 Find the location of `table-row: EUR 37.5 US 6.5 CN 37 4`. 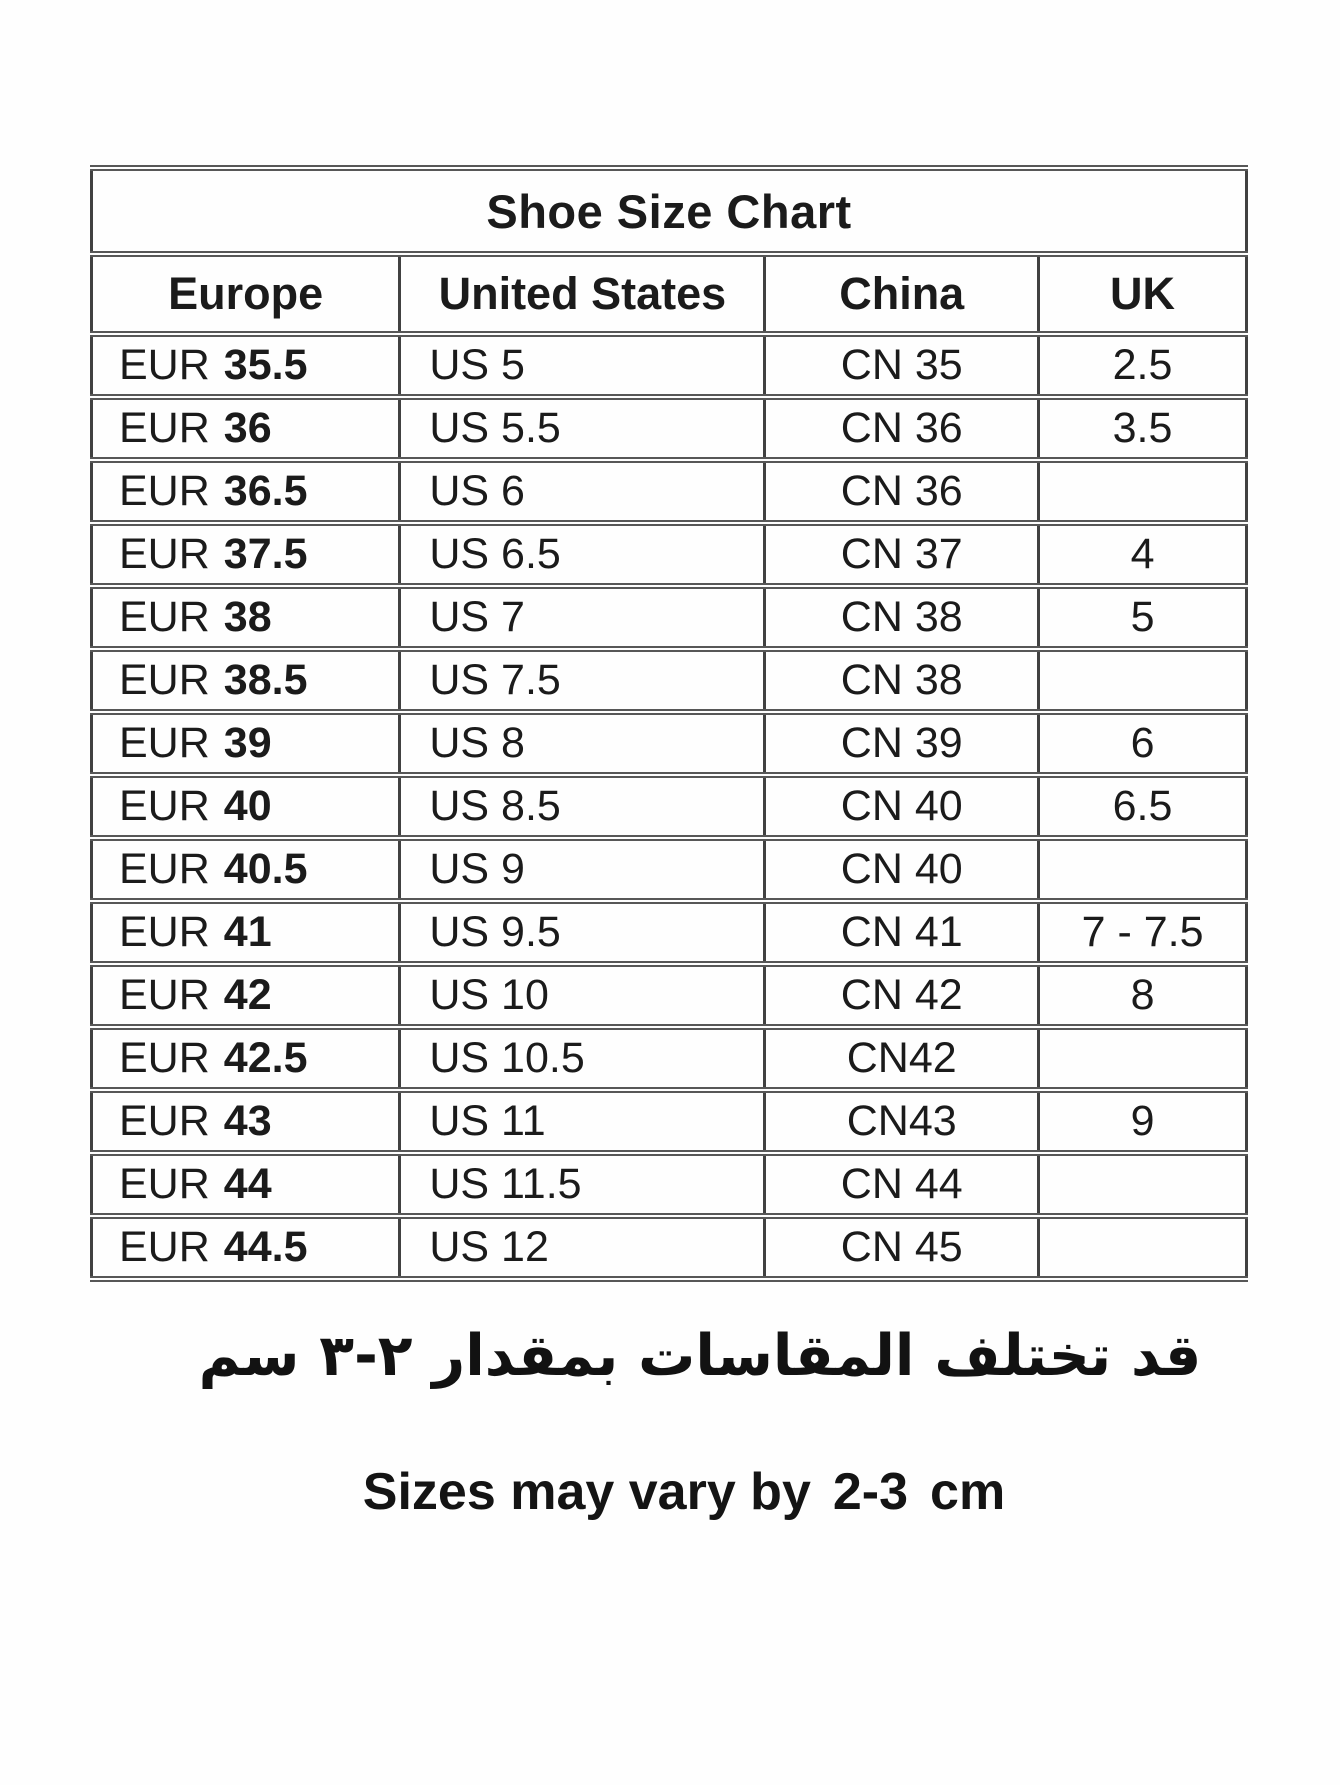

table-row: EUR 37.5 US 6.5 CN 37 4 is located at coordinates (668, 554).